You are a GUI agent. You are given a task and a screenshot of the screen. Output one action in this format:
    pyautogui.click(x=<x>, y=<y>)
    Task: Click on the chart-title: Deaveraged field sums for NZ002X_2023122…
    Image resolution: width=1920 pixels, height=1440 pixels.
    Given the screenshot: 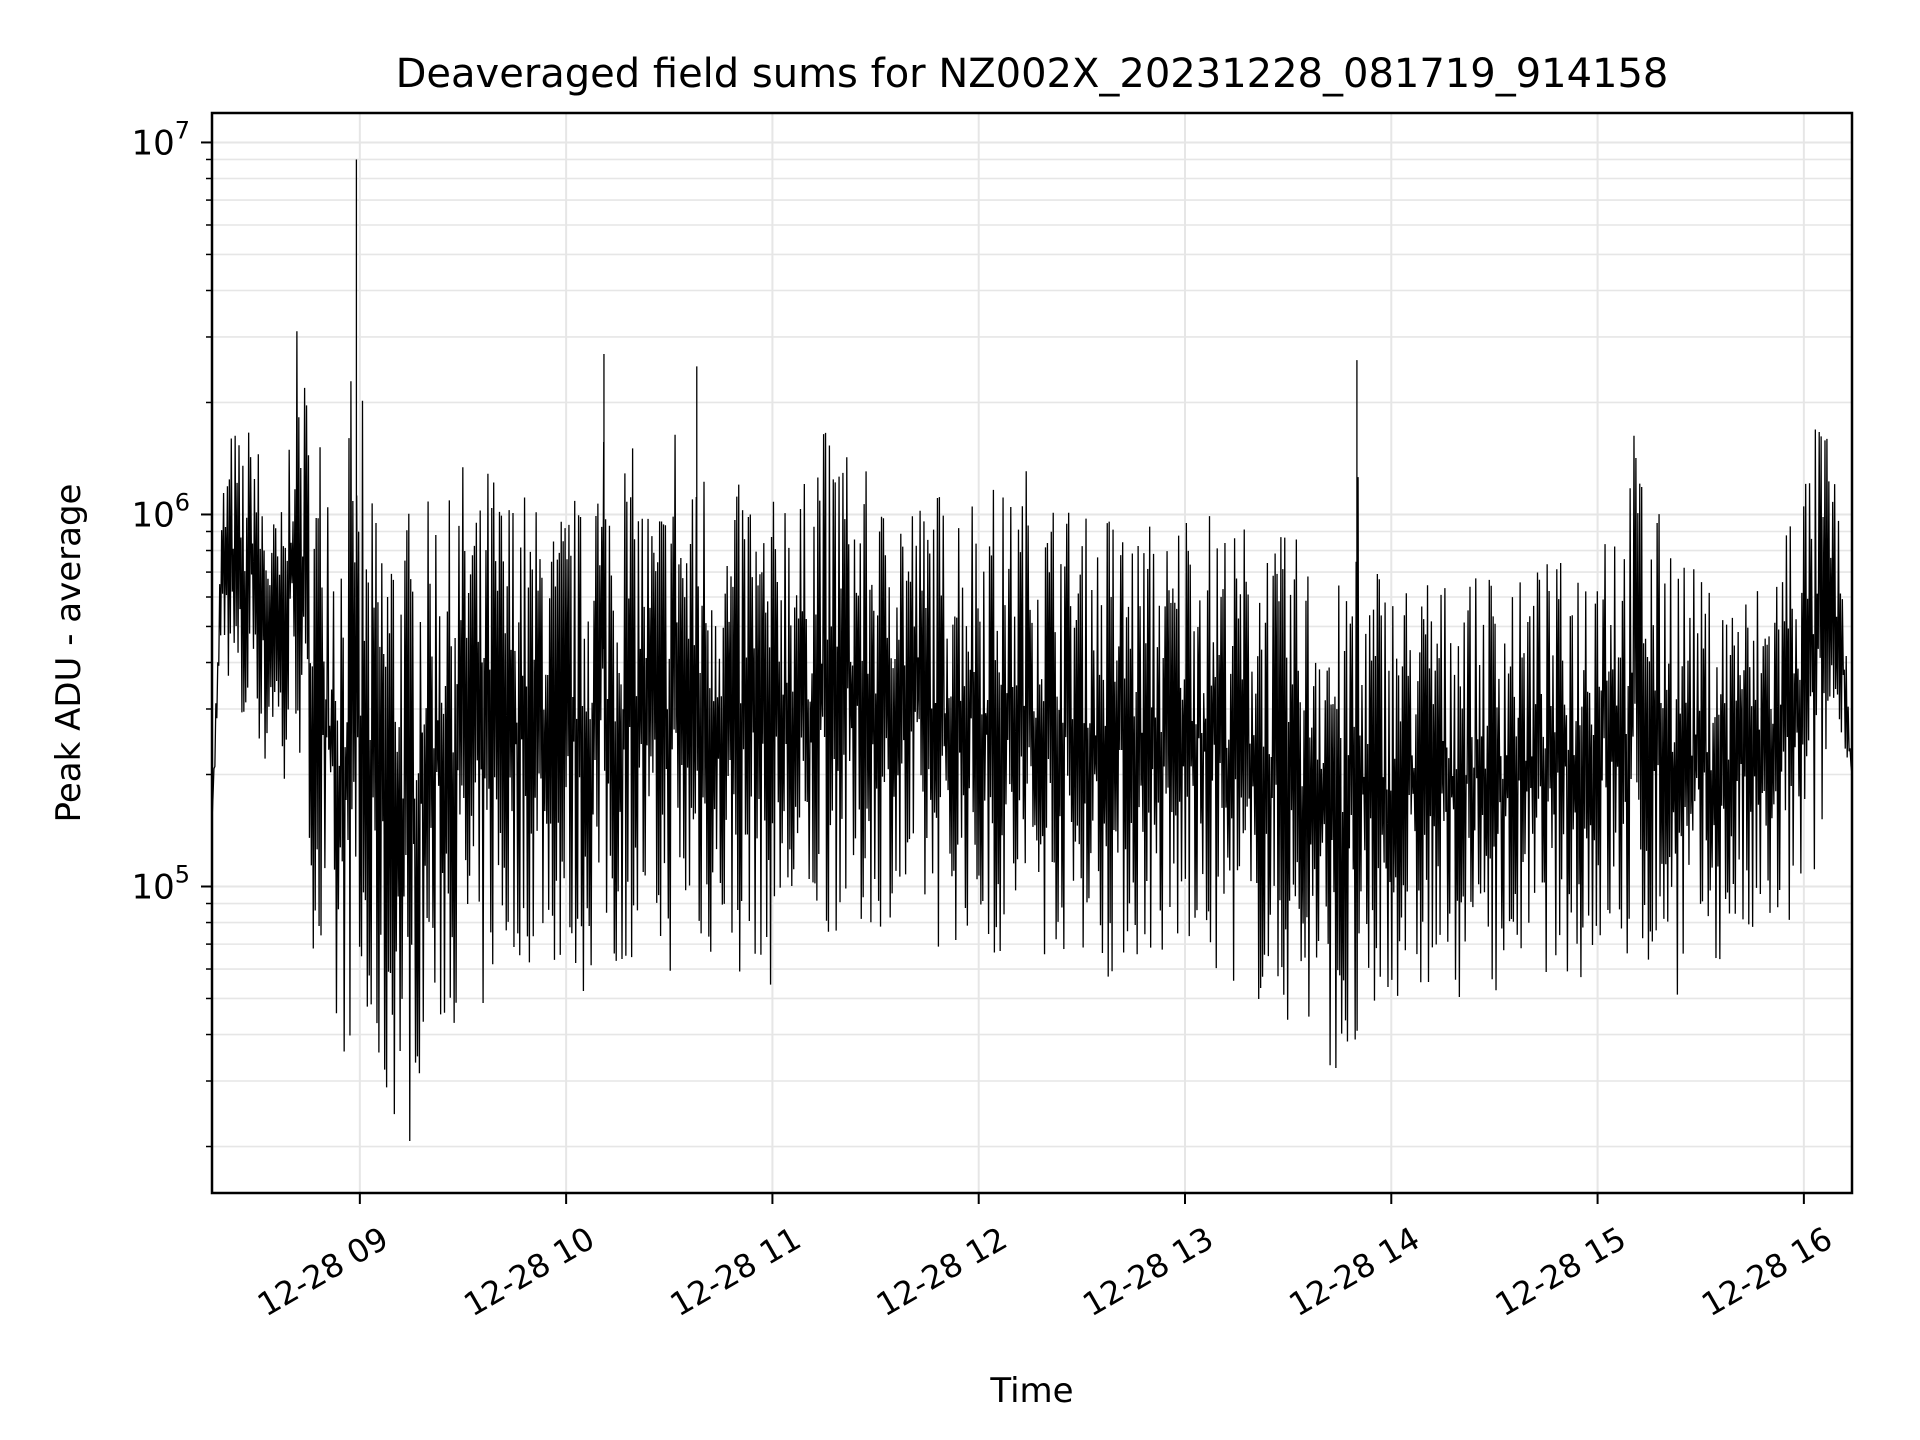 What is the action you would take?
    pyautogui.click(x=1032, y=74)
    